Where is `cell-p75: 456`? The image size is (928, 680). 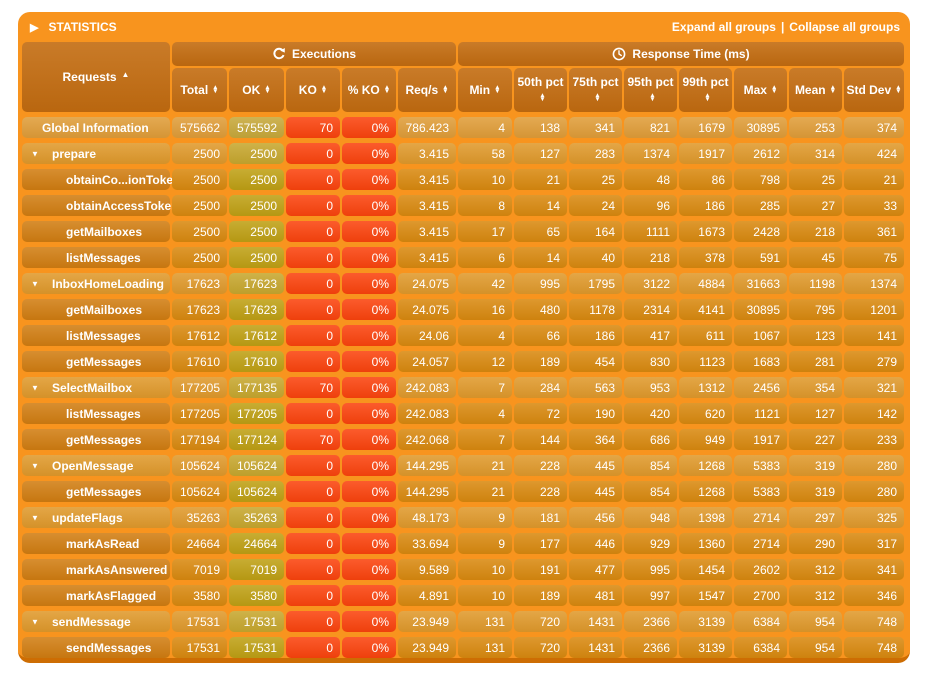 cell-p75: 456 is located at coordinates (595, 517).